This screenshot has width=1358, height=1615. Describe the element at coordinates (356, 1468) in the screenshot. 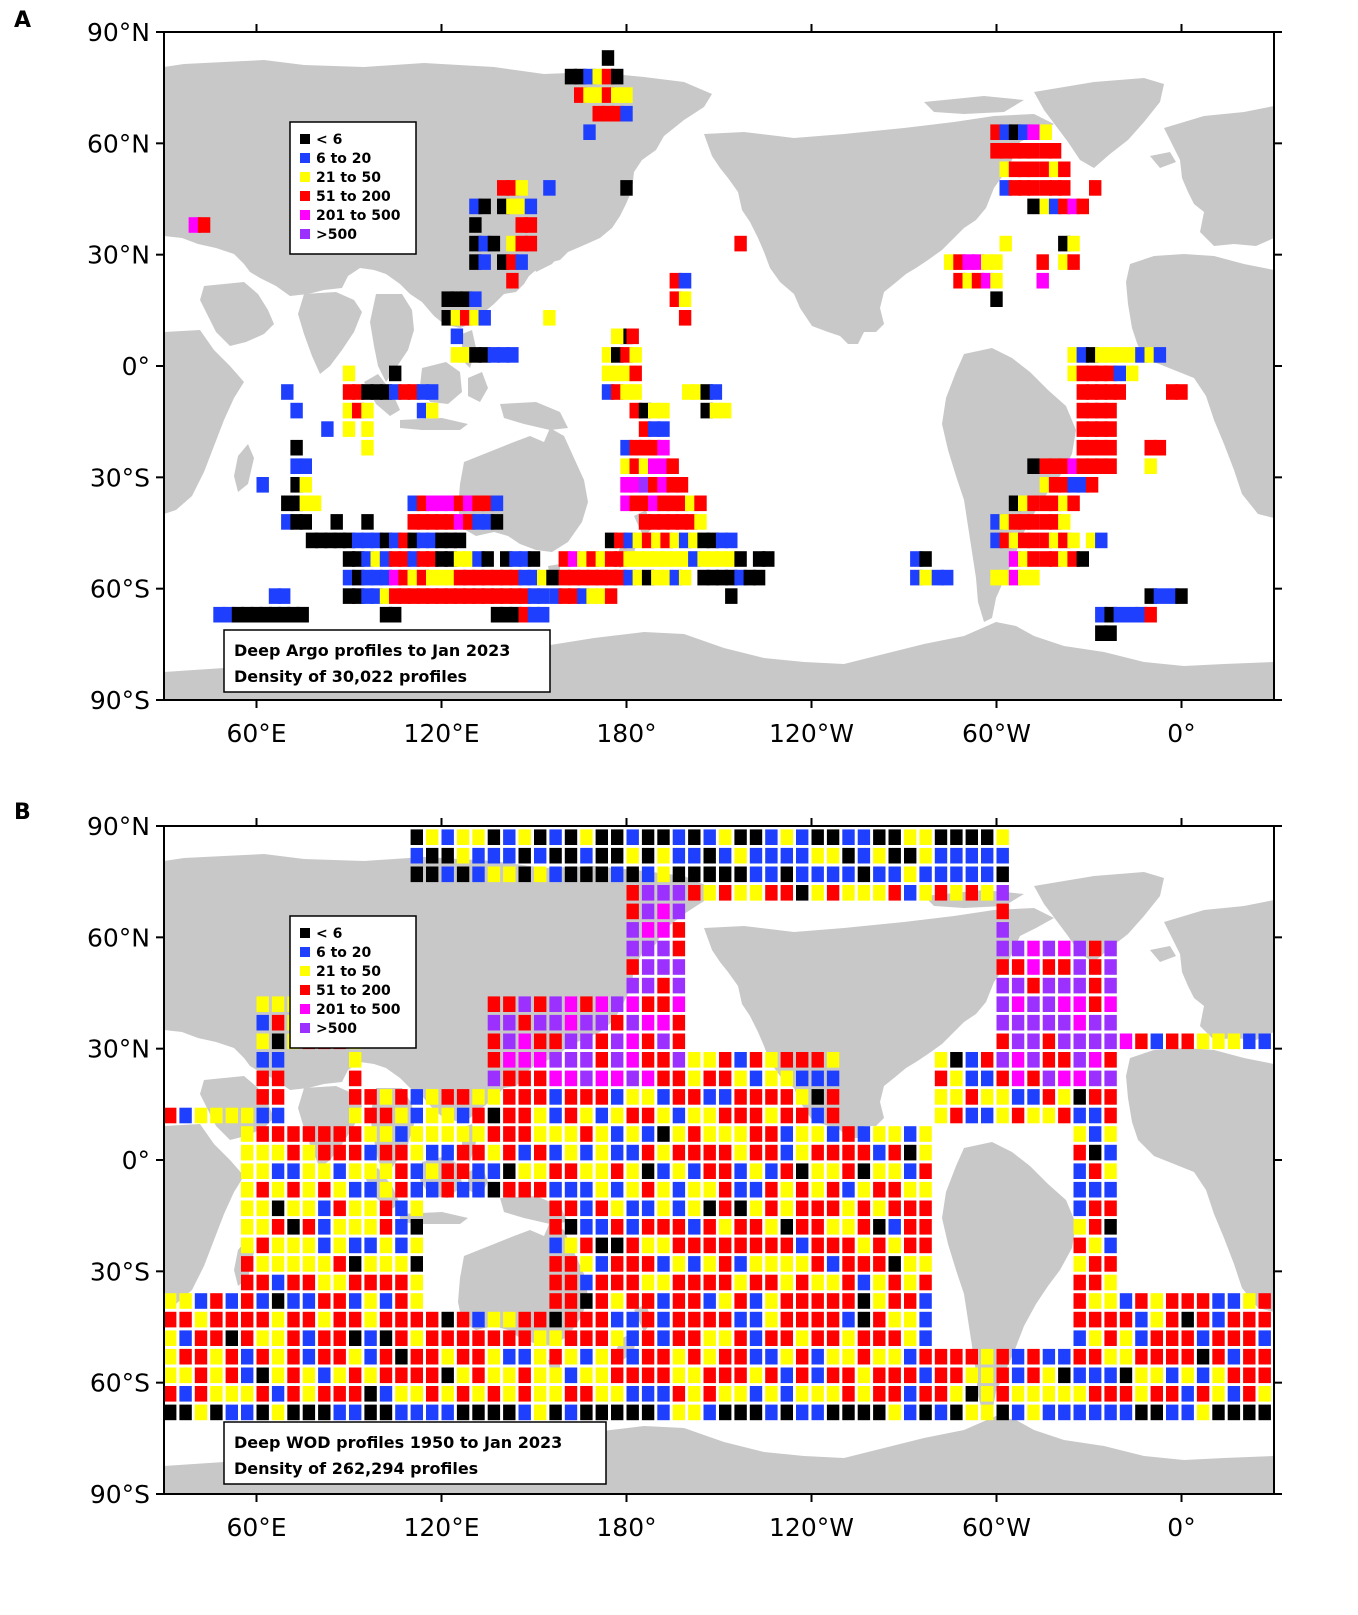

I see `panel-b-note-line2: Density of 262,294 profiles` at that location.